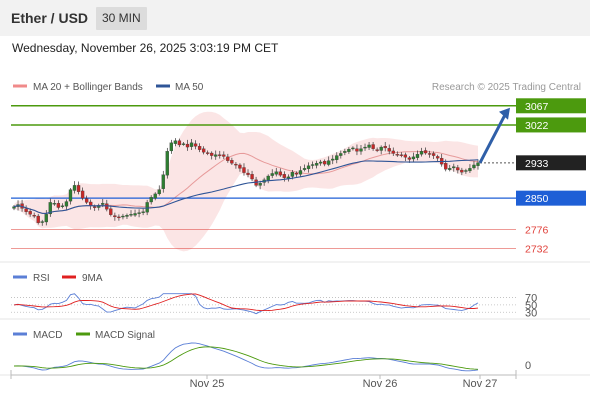  I want to click on chart-header: Ether / USD 30 MIN, so click(295, 18).